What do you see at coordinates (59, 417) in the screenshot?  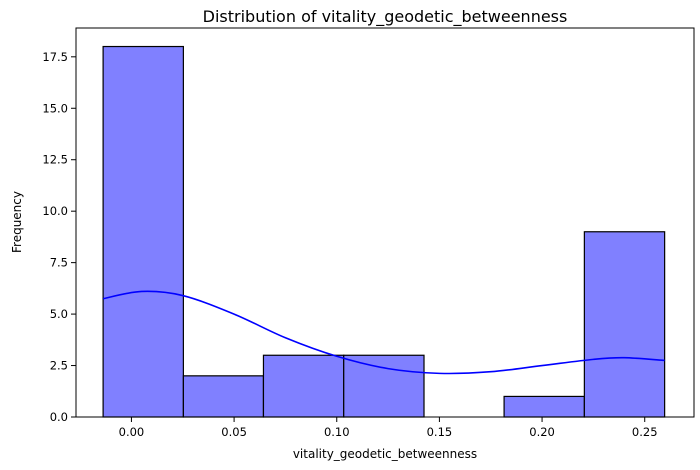 I see `y-tick-label: 0.0` at bounding box center [59, 417].